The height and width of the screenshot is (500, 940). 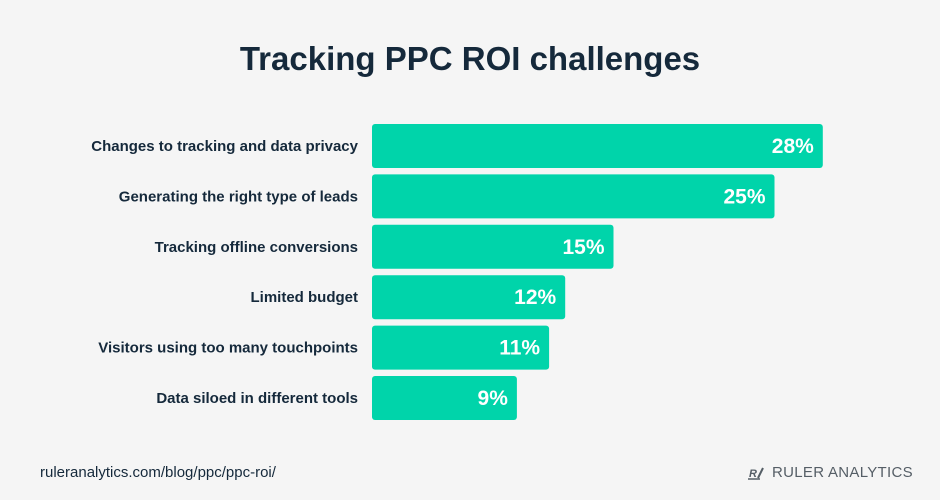 I want to click on value-label: 12%, so click(x=535, y=297).